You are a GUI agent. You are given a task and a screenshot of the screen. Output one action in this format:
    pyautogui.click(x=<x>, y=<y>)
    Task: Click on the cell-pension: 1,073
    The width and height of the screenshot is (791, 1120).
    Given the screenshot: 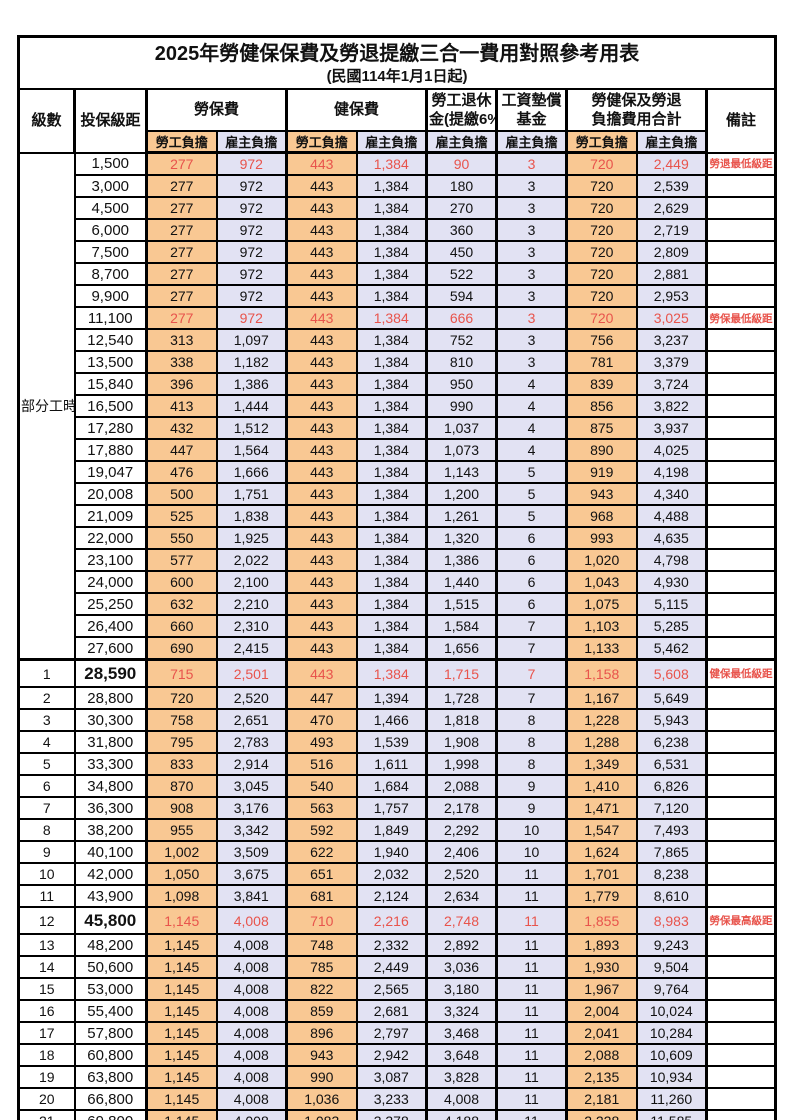 What is the action you would take?
    pyautogui.click(x=461, y=450)
    